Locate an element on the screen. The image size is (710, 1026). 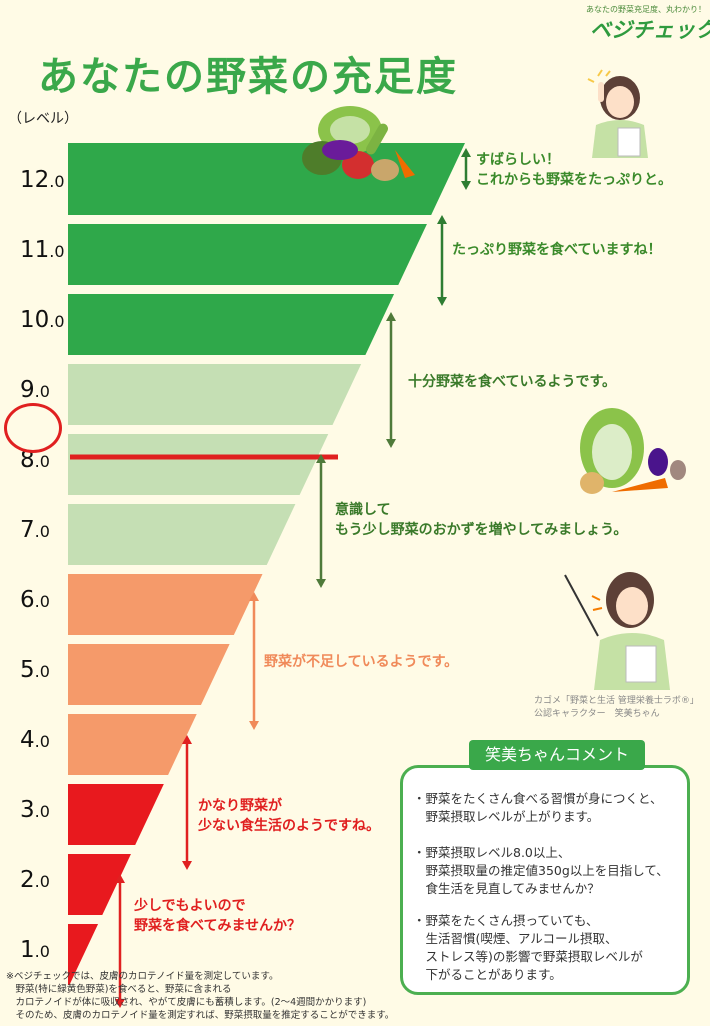
footnote-line: カロテノイドが体に吸収され、やがて皮膚にも蓄積します。(2〜4週間かかります) is located at coordinates (186, 1002).